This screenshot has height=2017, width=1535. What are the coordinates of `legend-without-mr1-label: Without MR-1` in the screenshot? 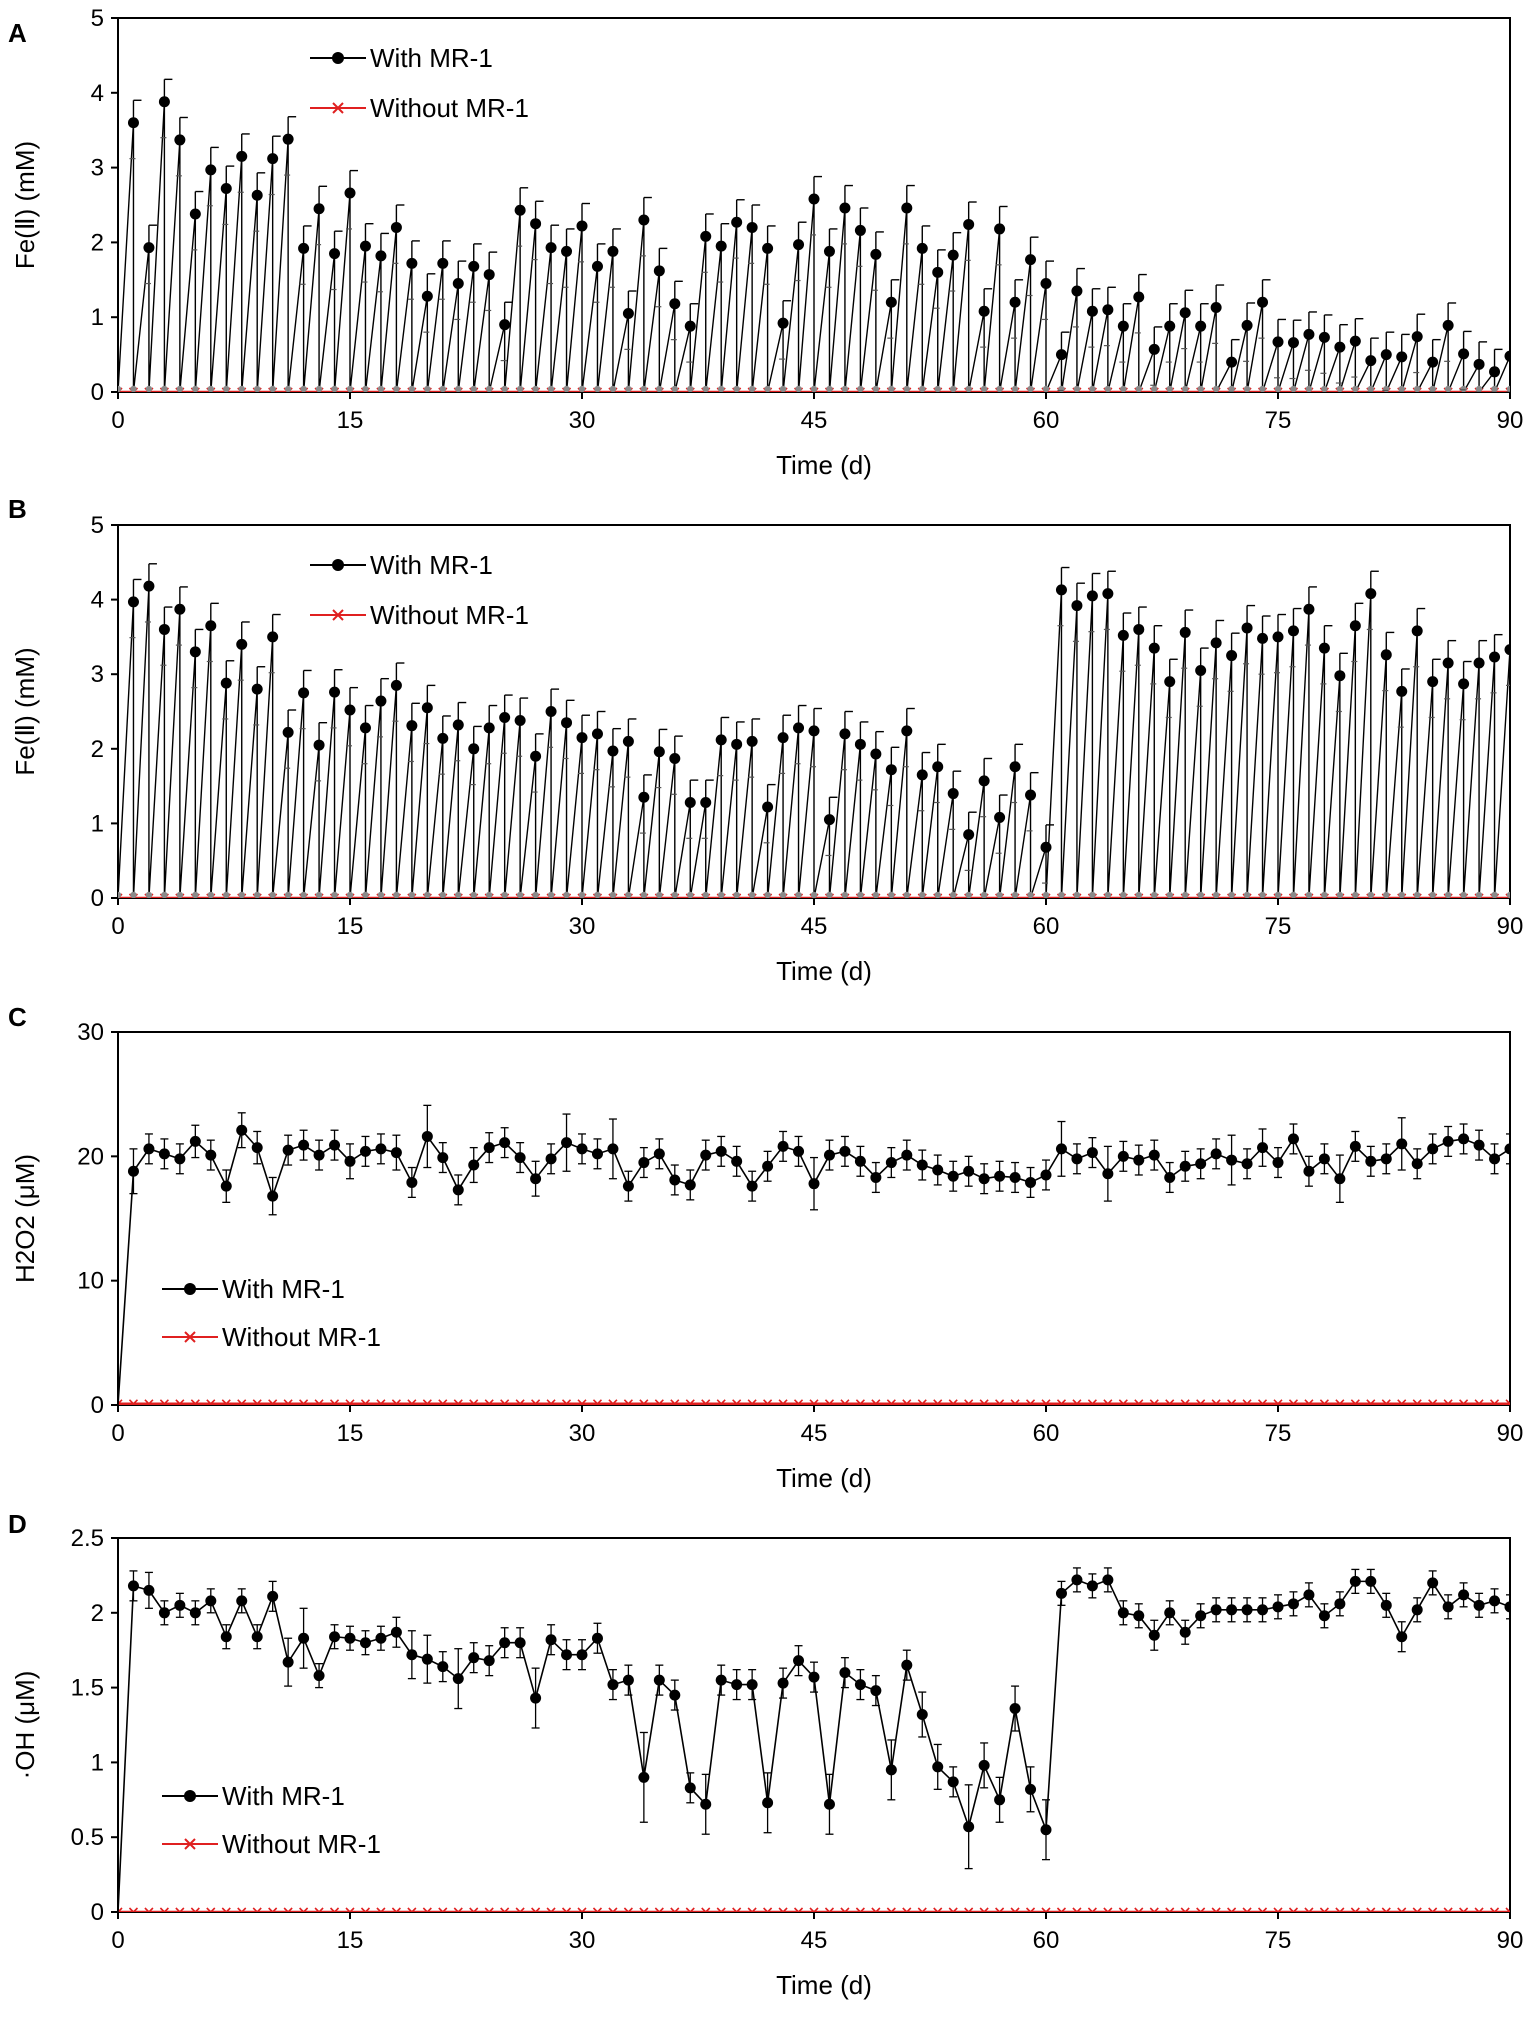 It's located at (449, 108).